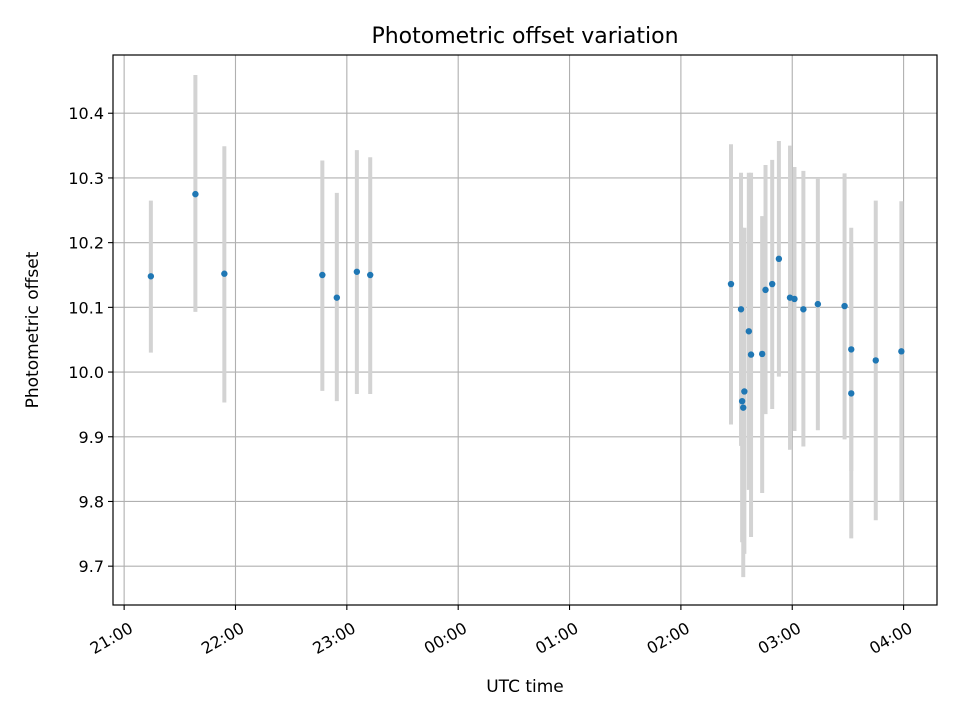  I want to click on y-tick-label: 9.8, so click(91, 501).